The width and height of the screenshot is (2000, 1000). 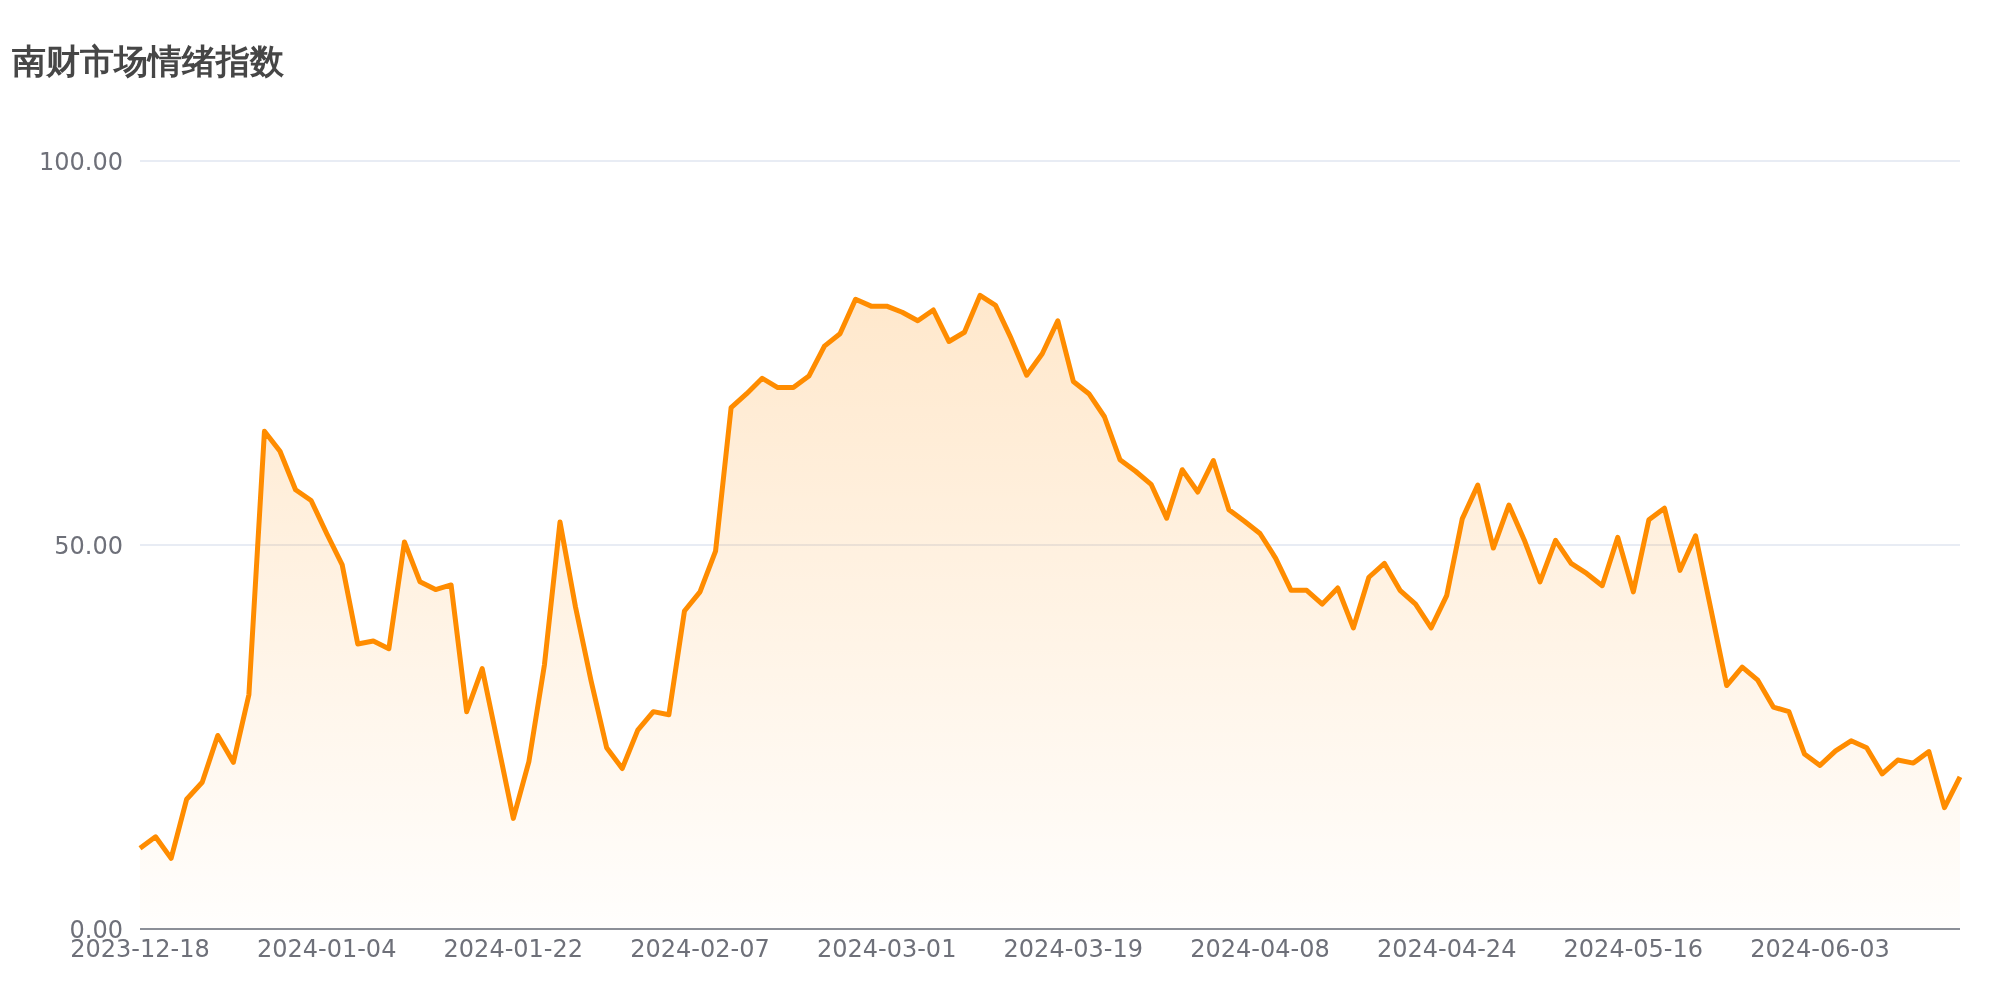 What do you see at coordinates (700, 949) in the screenshot?
I see `x-tick-label: 2024-02-07` at bounding box center [700, 949].